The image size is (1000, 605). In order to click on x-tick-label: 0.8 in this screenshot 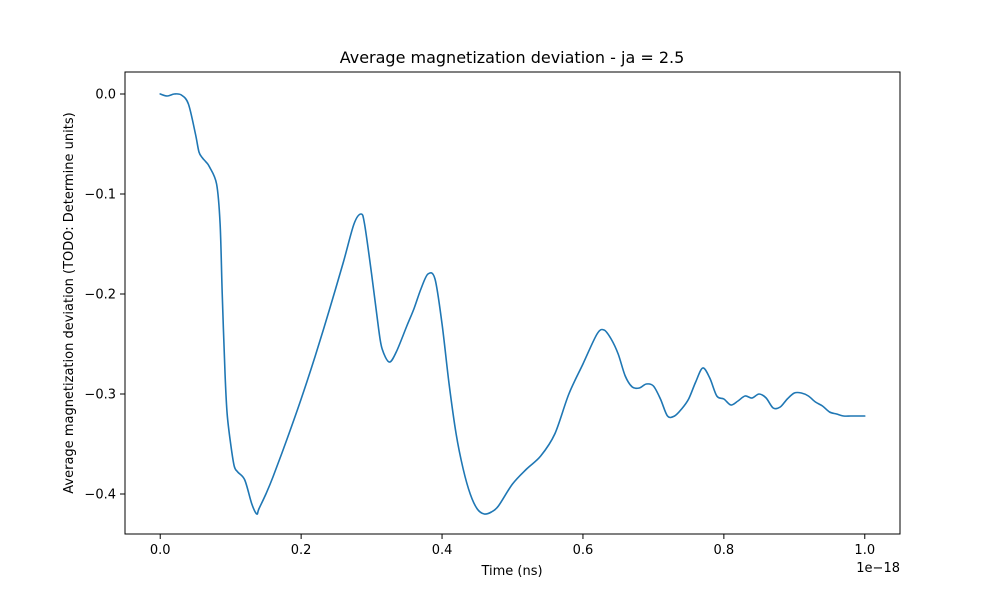, I will do `click(724, 550)`.